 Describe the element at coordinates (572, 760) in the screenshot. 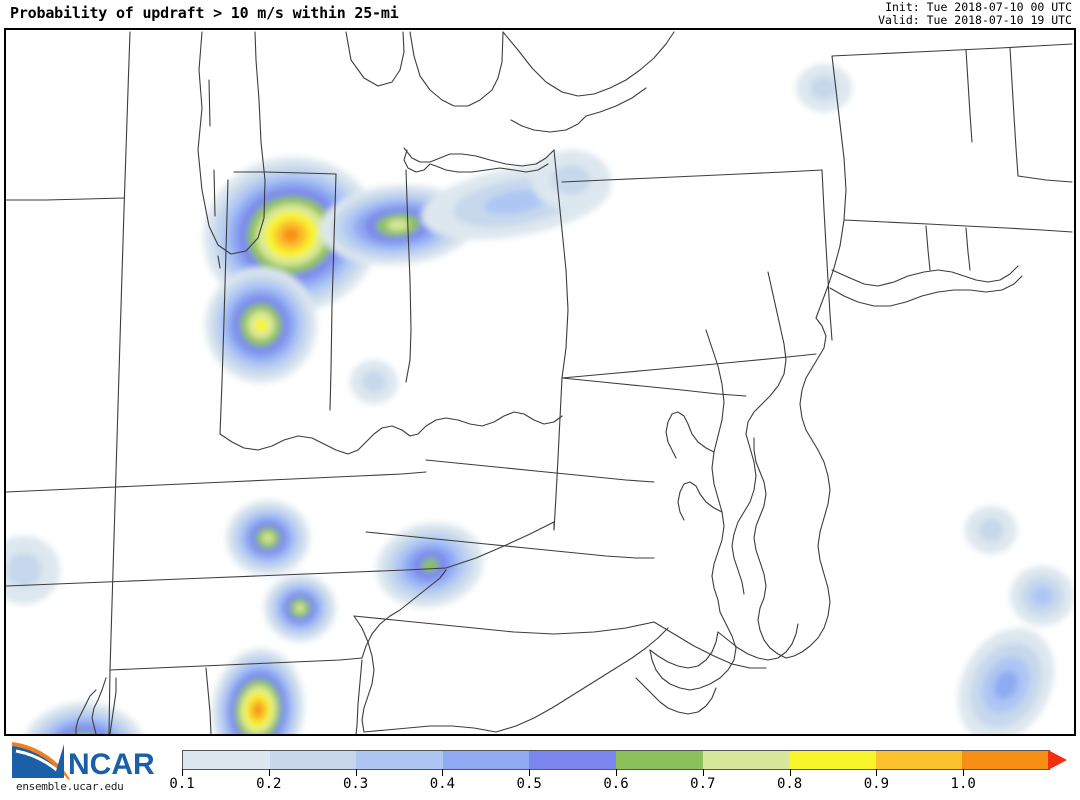

I see `colorbar-band-0.5` at that location.